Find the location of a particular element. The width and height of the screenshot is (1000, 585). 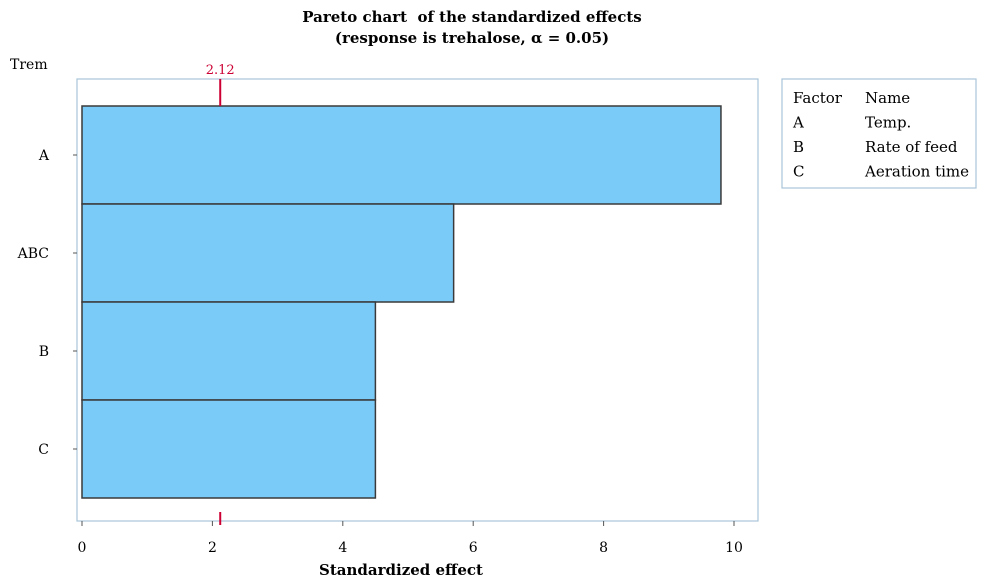

legend-box is located at coordinates (879, 133).